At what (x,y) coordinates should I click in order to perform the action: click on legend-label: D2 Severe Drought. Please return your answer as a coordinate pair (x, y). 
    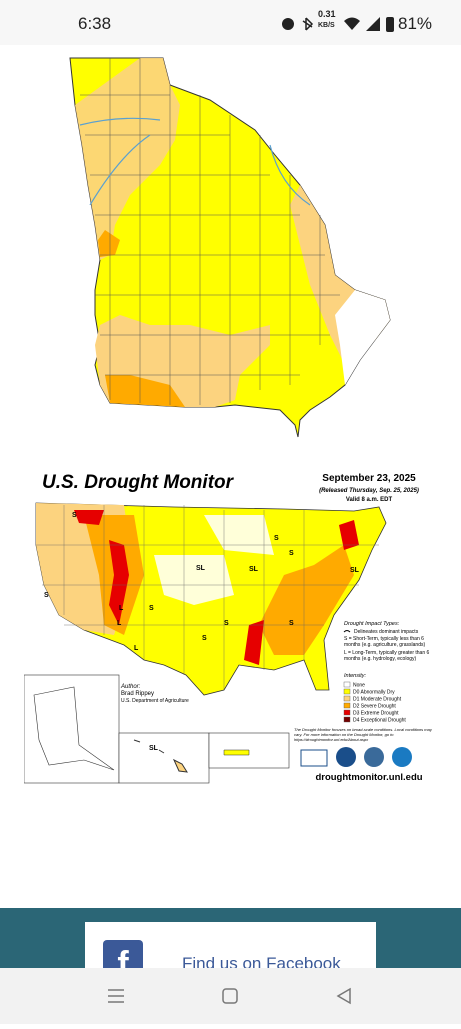
    Looking at the image, I should click on (374, 707).